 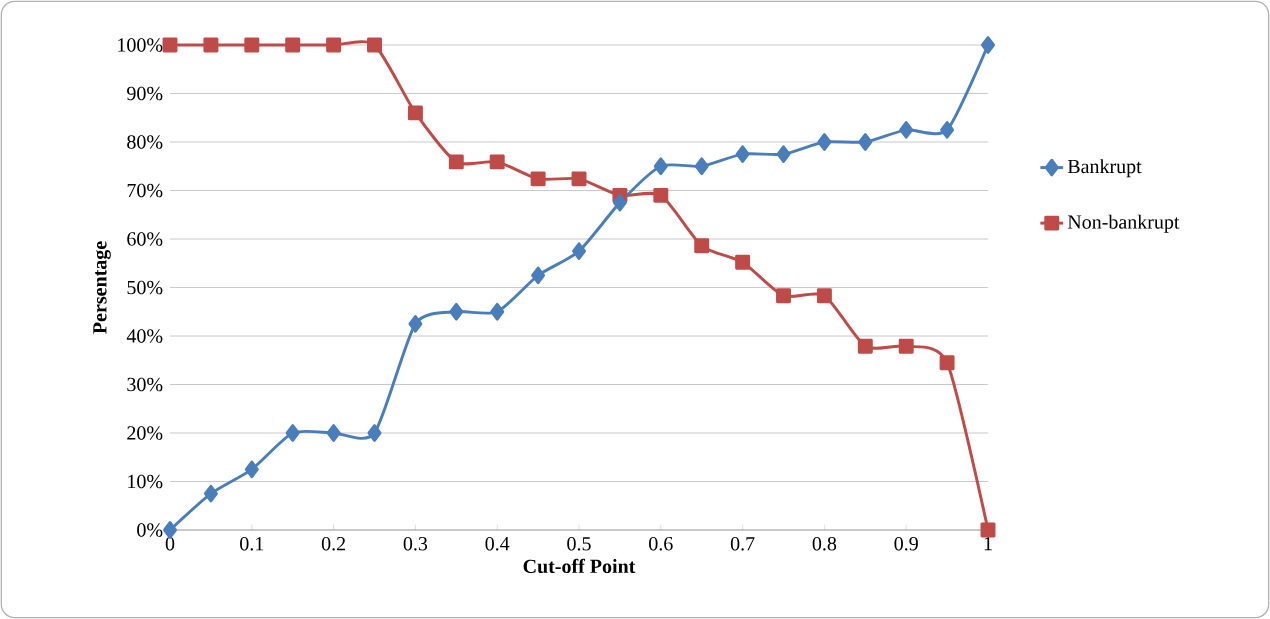 I want to click on y-tick-label: 90%, so click(x=145, y=93).